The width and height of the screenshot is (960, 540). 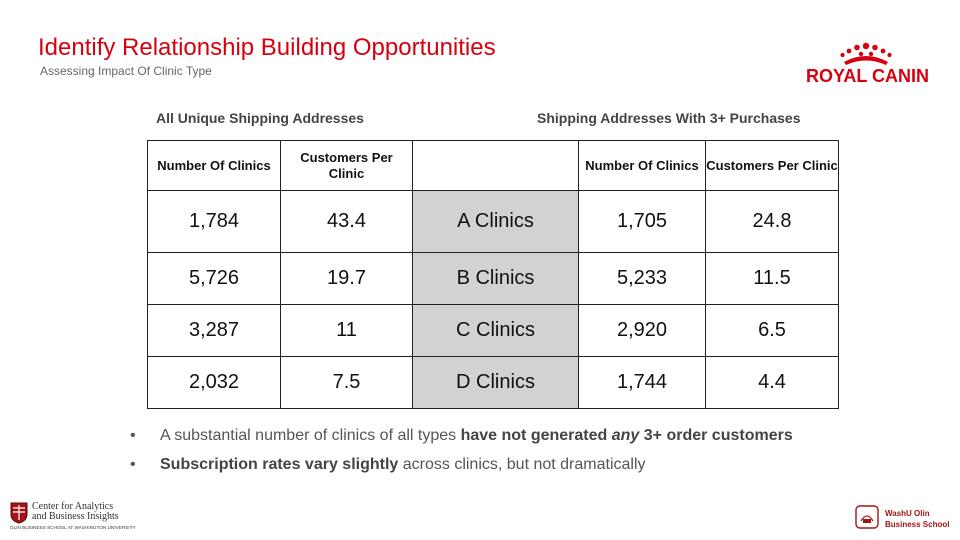 I want to click on cabi-line2: and Business Insights, so click(x=75, y=516).